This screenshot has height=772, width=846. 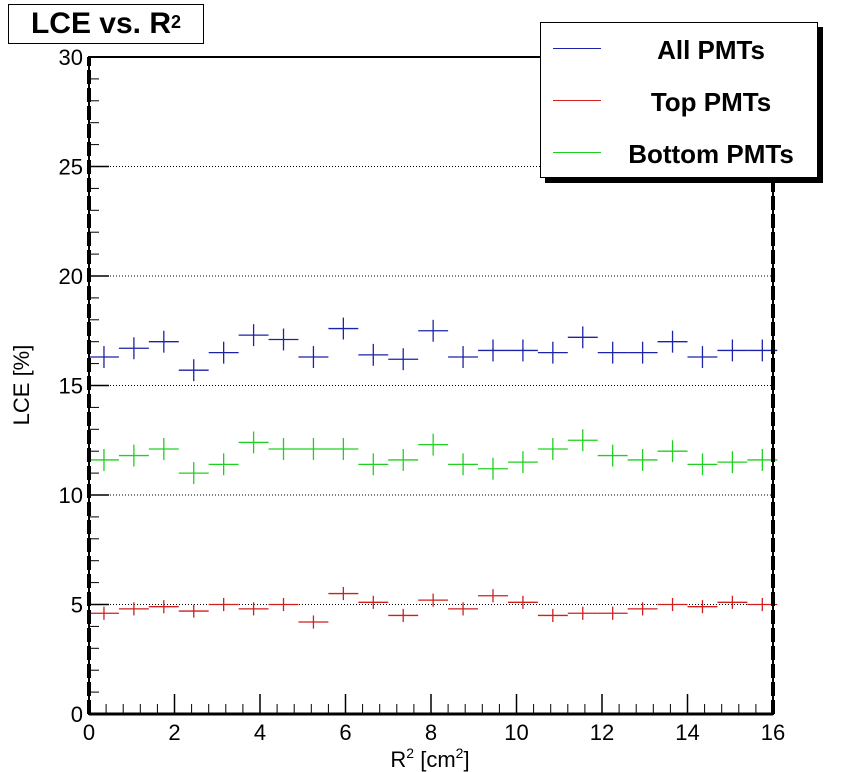 I want to click on x-tick-label: 0, so click(x=89, y=732).